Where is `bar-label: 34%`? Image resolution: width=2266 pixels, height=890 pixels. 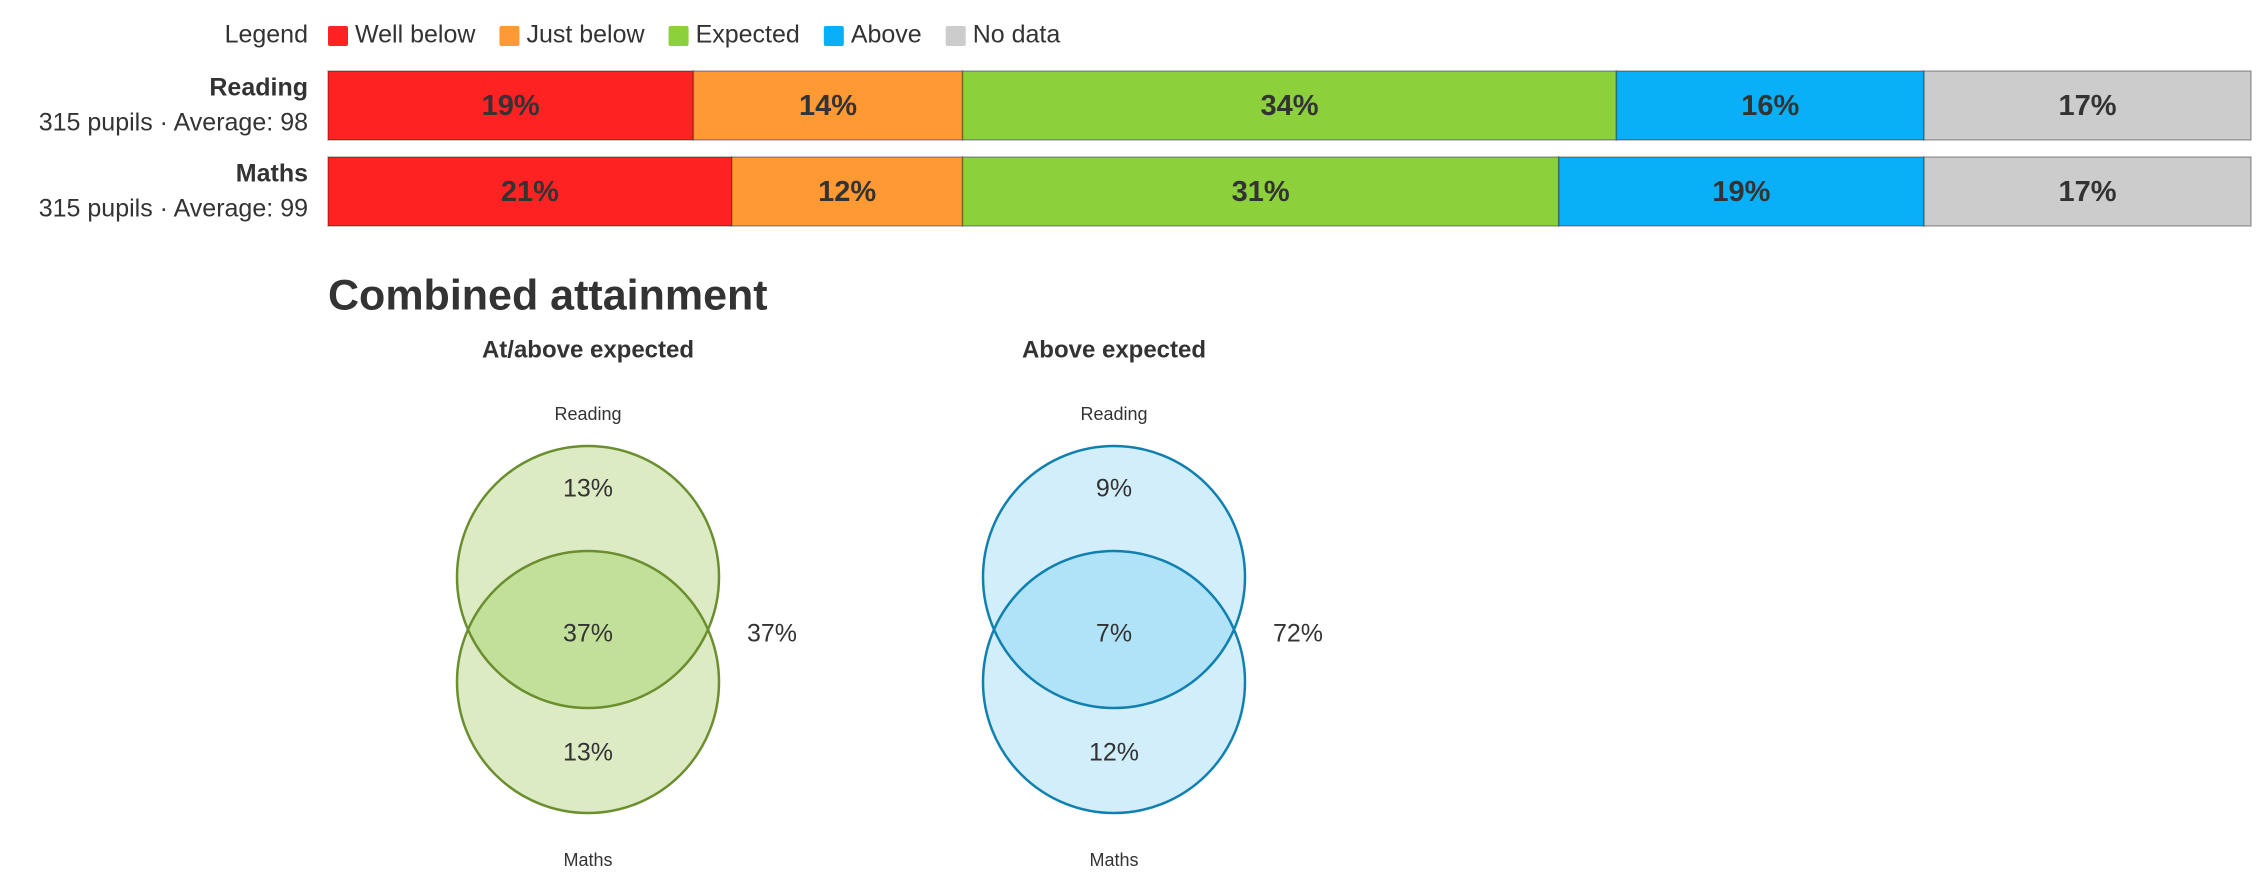
bar-label: 34% is located at coordinates (1289, 106).